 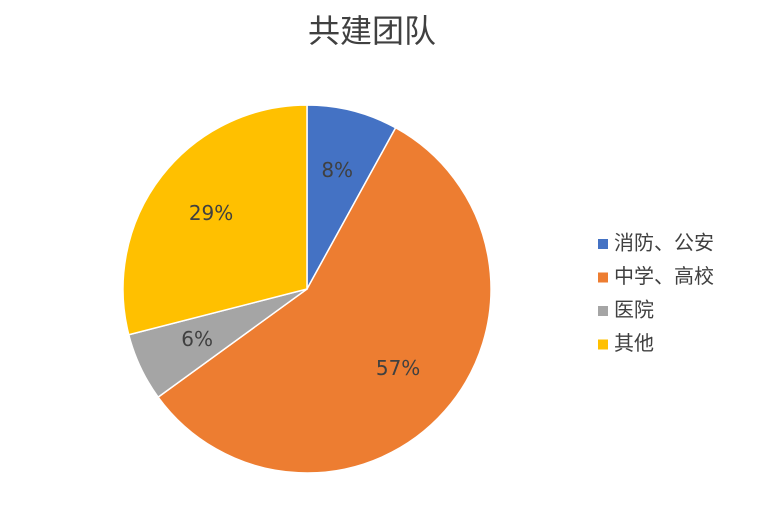 What do you see at coordinates (398, 368) in the screenshot?
I see `data-label: 57%` at bounding box center [398, 368].